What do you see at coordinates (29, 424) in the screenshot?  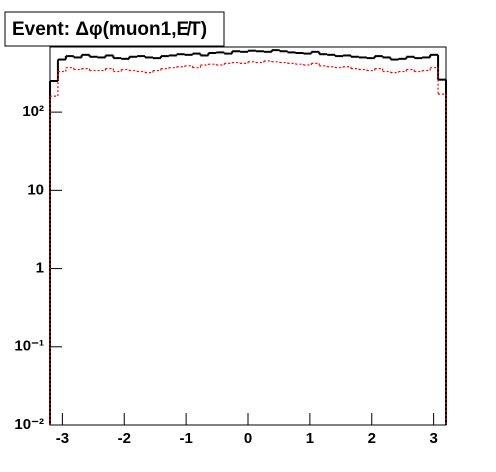 I see `y-tick-label: 10⁻²` at bounding box center [29, 424].